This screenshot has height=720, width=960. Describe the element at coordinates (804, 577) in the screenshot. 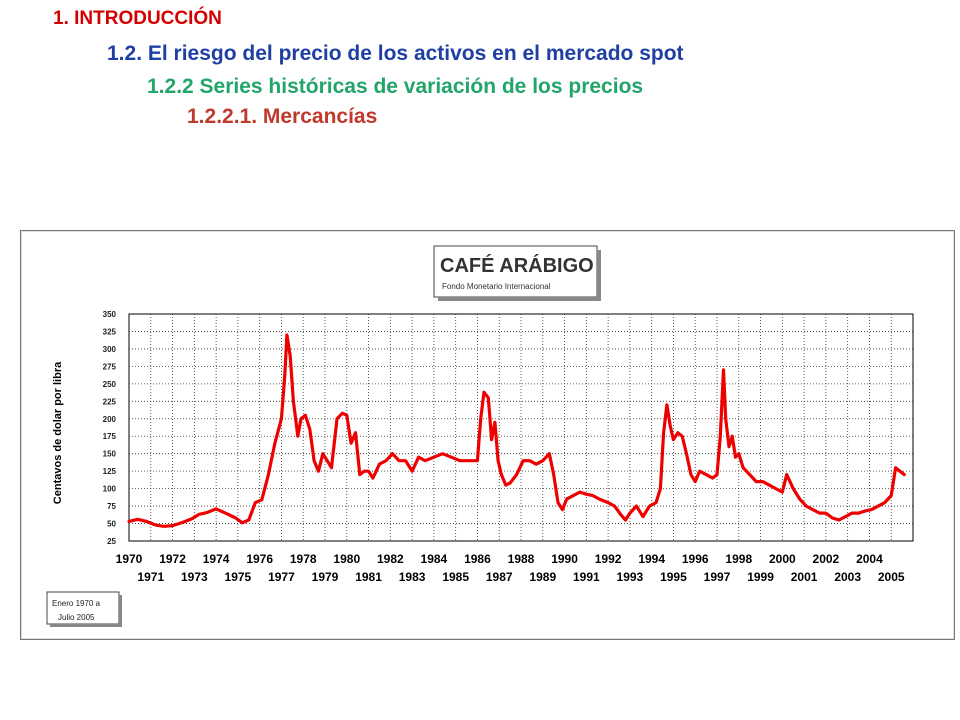

I see `x-tick-label: 2001` at that location.